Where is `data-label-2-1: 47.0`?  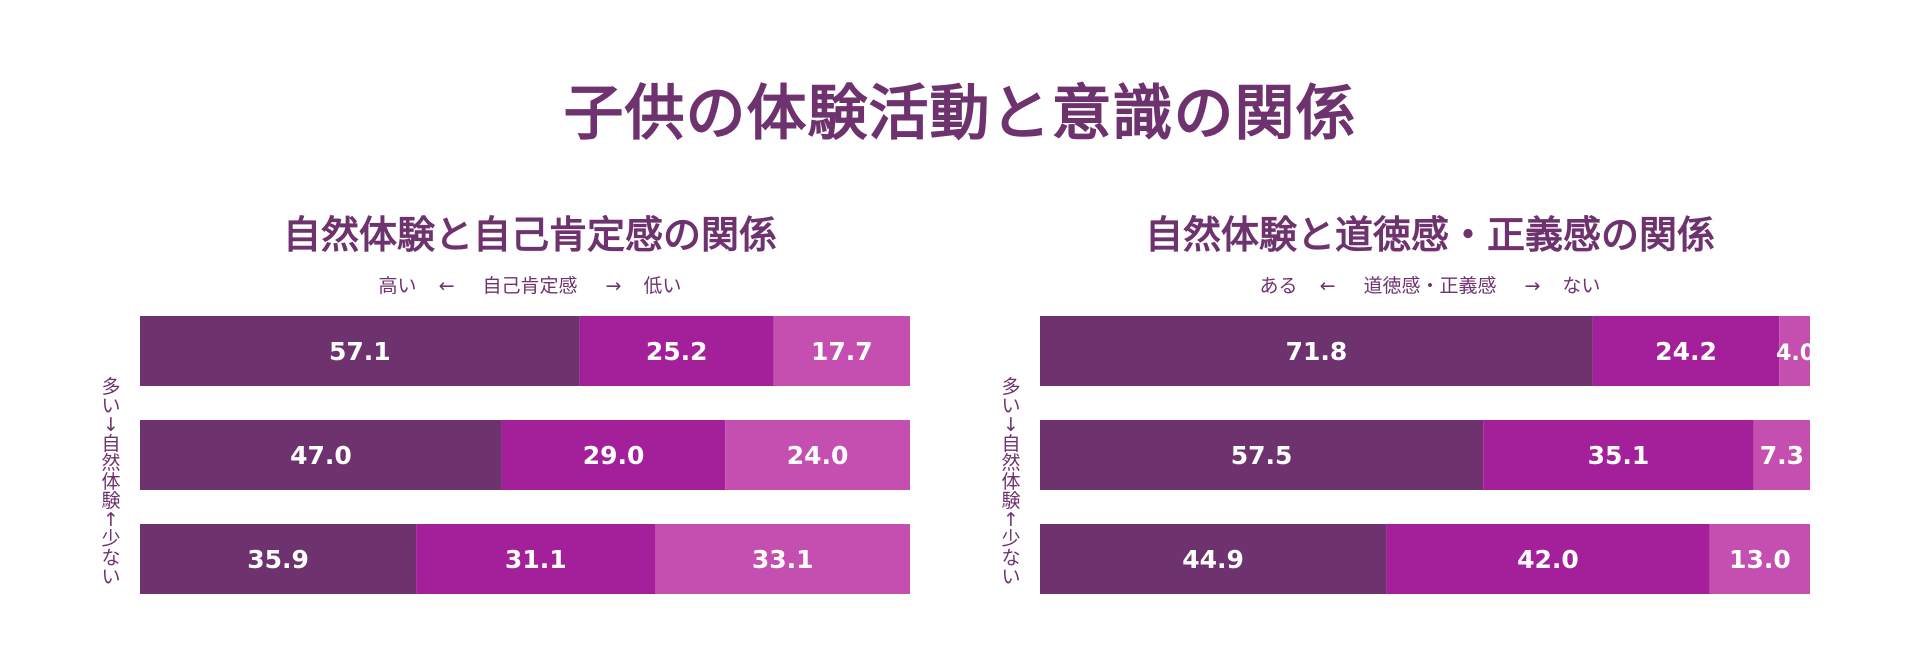 data-label-2-1: 47.0 is located at coordinates (321, 455).